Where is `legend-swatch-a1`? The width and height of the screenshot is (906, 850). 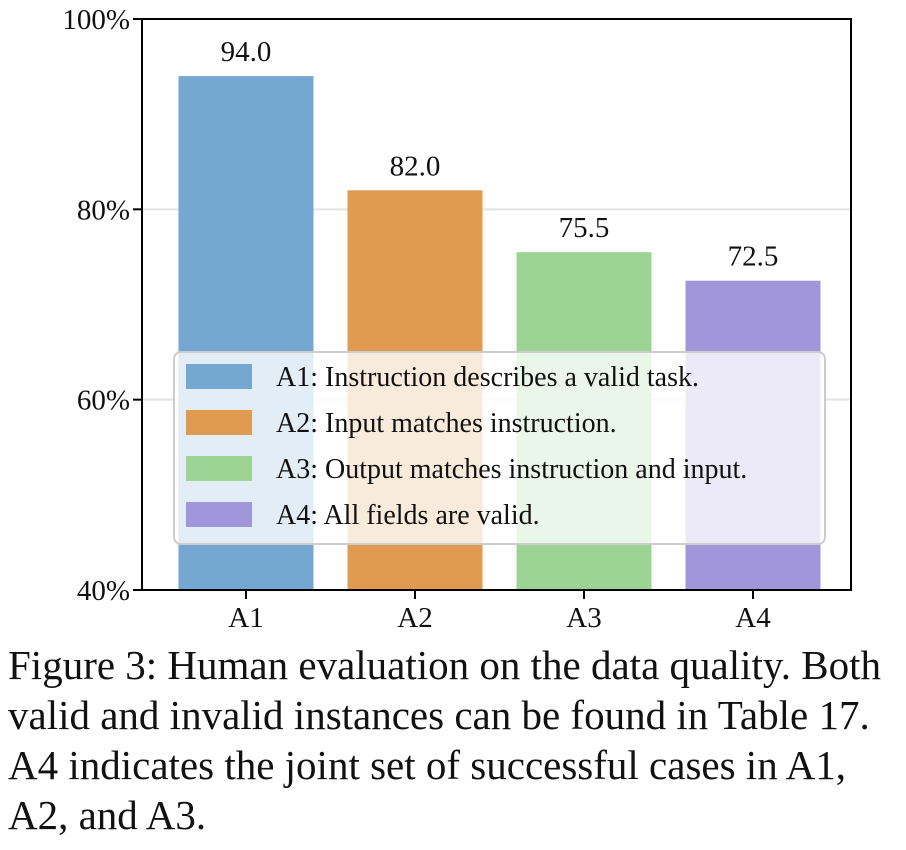
legend-swatch-a1 is located at coordinates (219, 376).